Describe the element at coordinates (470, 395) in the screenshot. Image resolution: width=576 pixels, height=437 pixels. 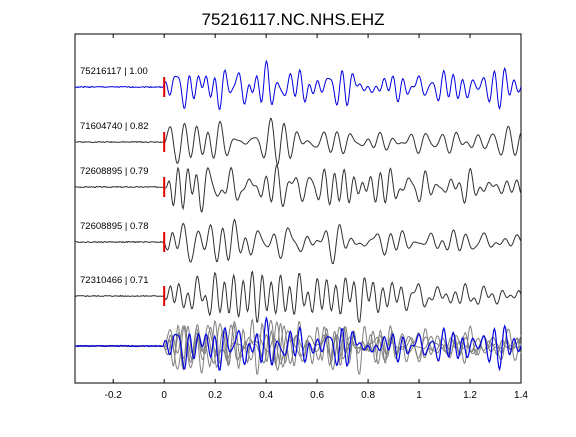
I see `x-tick-label: 1.2` at that location.